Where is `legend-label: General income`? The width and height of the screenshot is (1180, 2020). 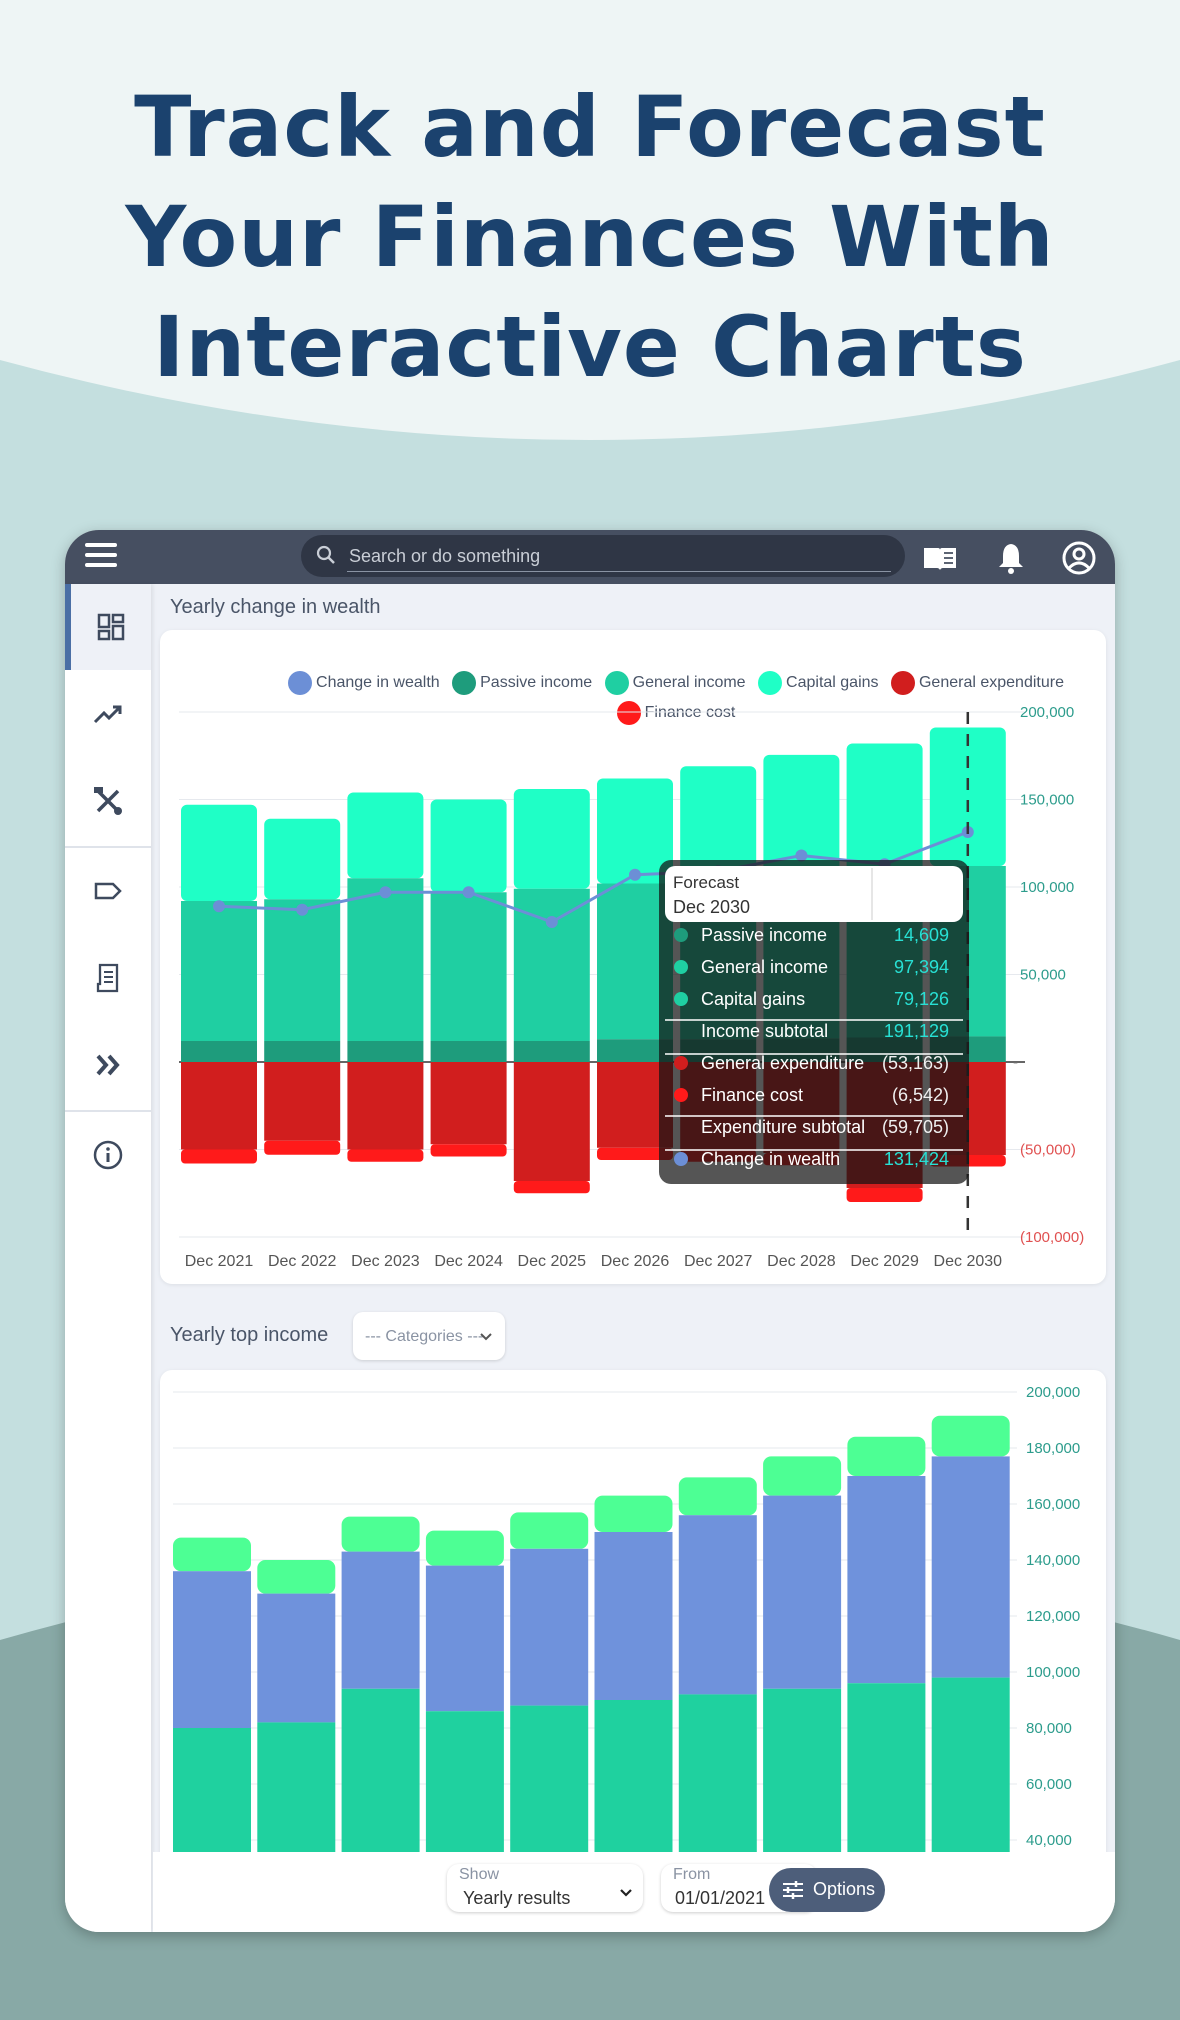
legend-label: General income is located at coordinates (689, 682).